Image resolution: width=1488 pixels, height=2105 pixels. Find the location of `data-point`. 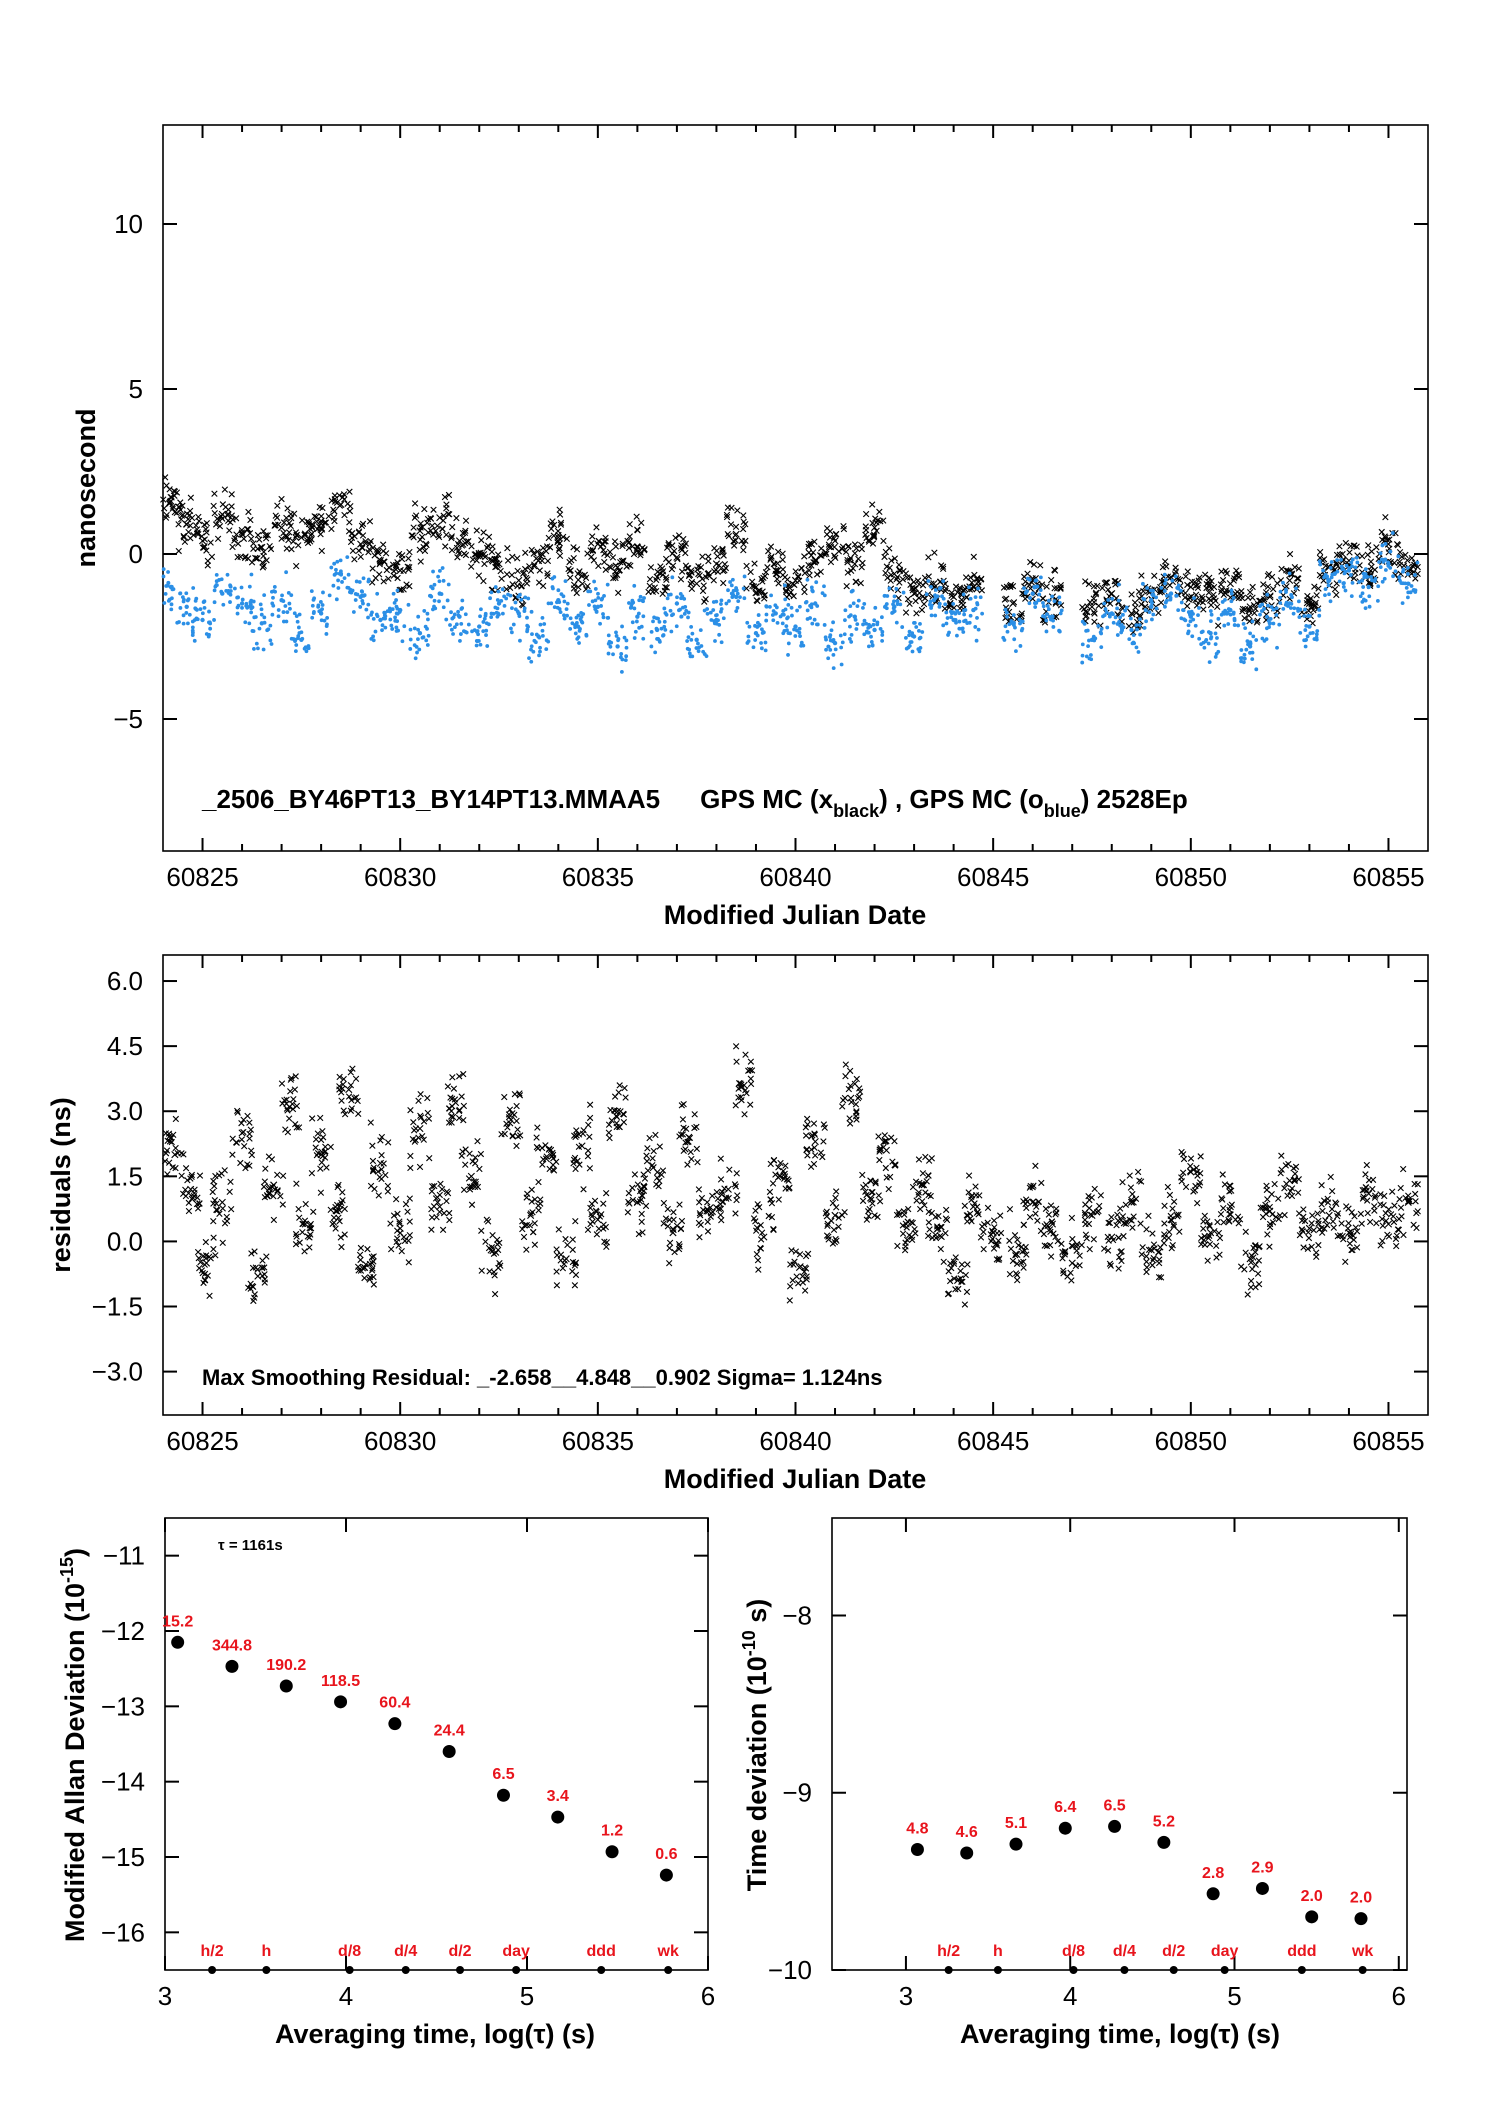

data-point is located at coordinates (874, 630).